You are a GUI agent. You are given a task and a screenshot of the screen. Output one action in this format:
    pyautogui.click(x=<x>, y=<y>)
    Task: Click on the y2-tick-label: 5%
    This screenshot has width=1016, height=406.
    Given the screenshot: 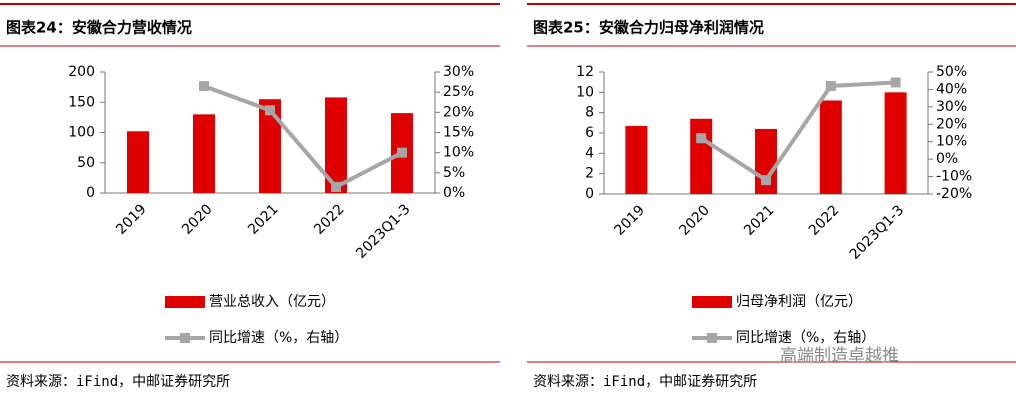 What is the action you would take?
    pyautogui.click(x=454, y=173)
    